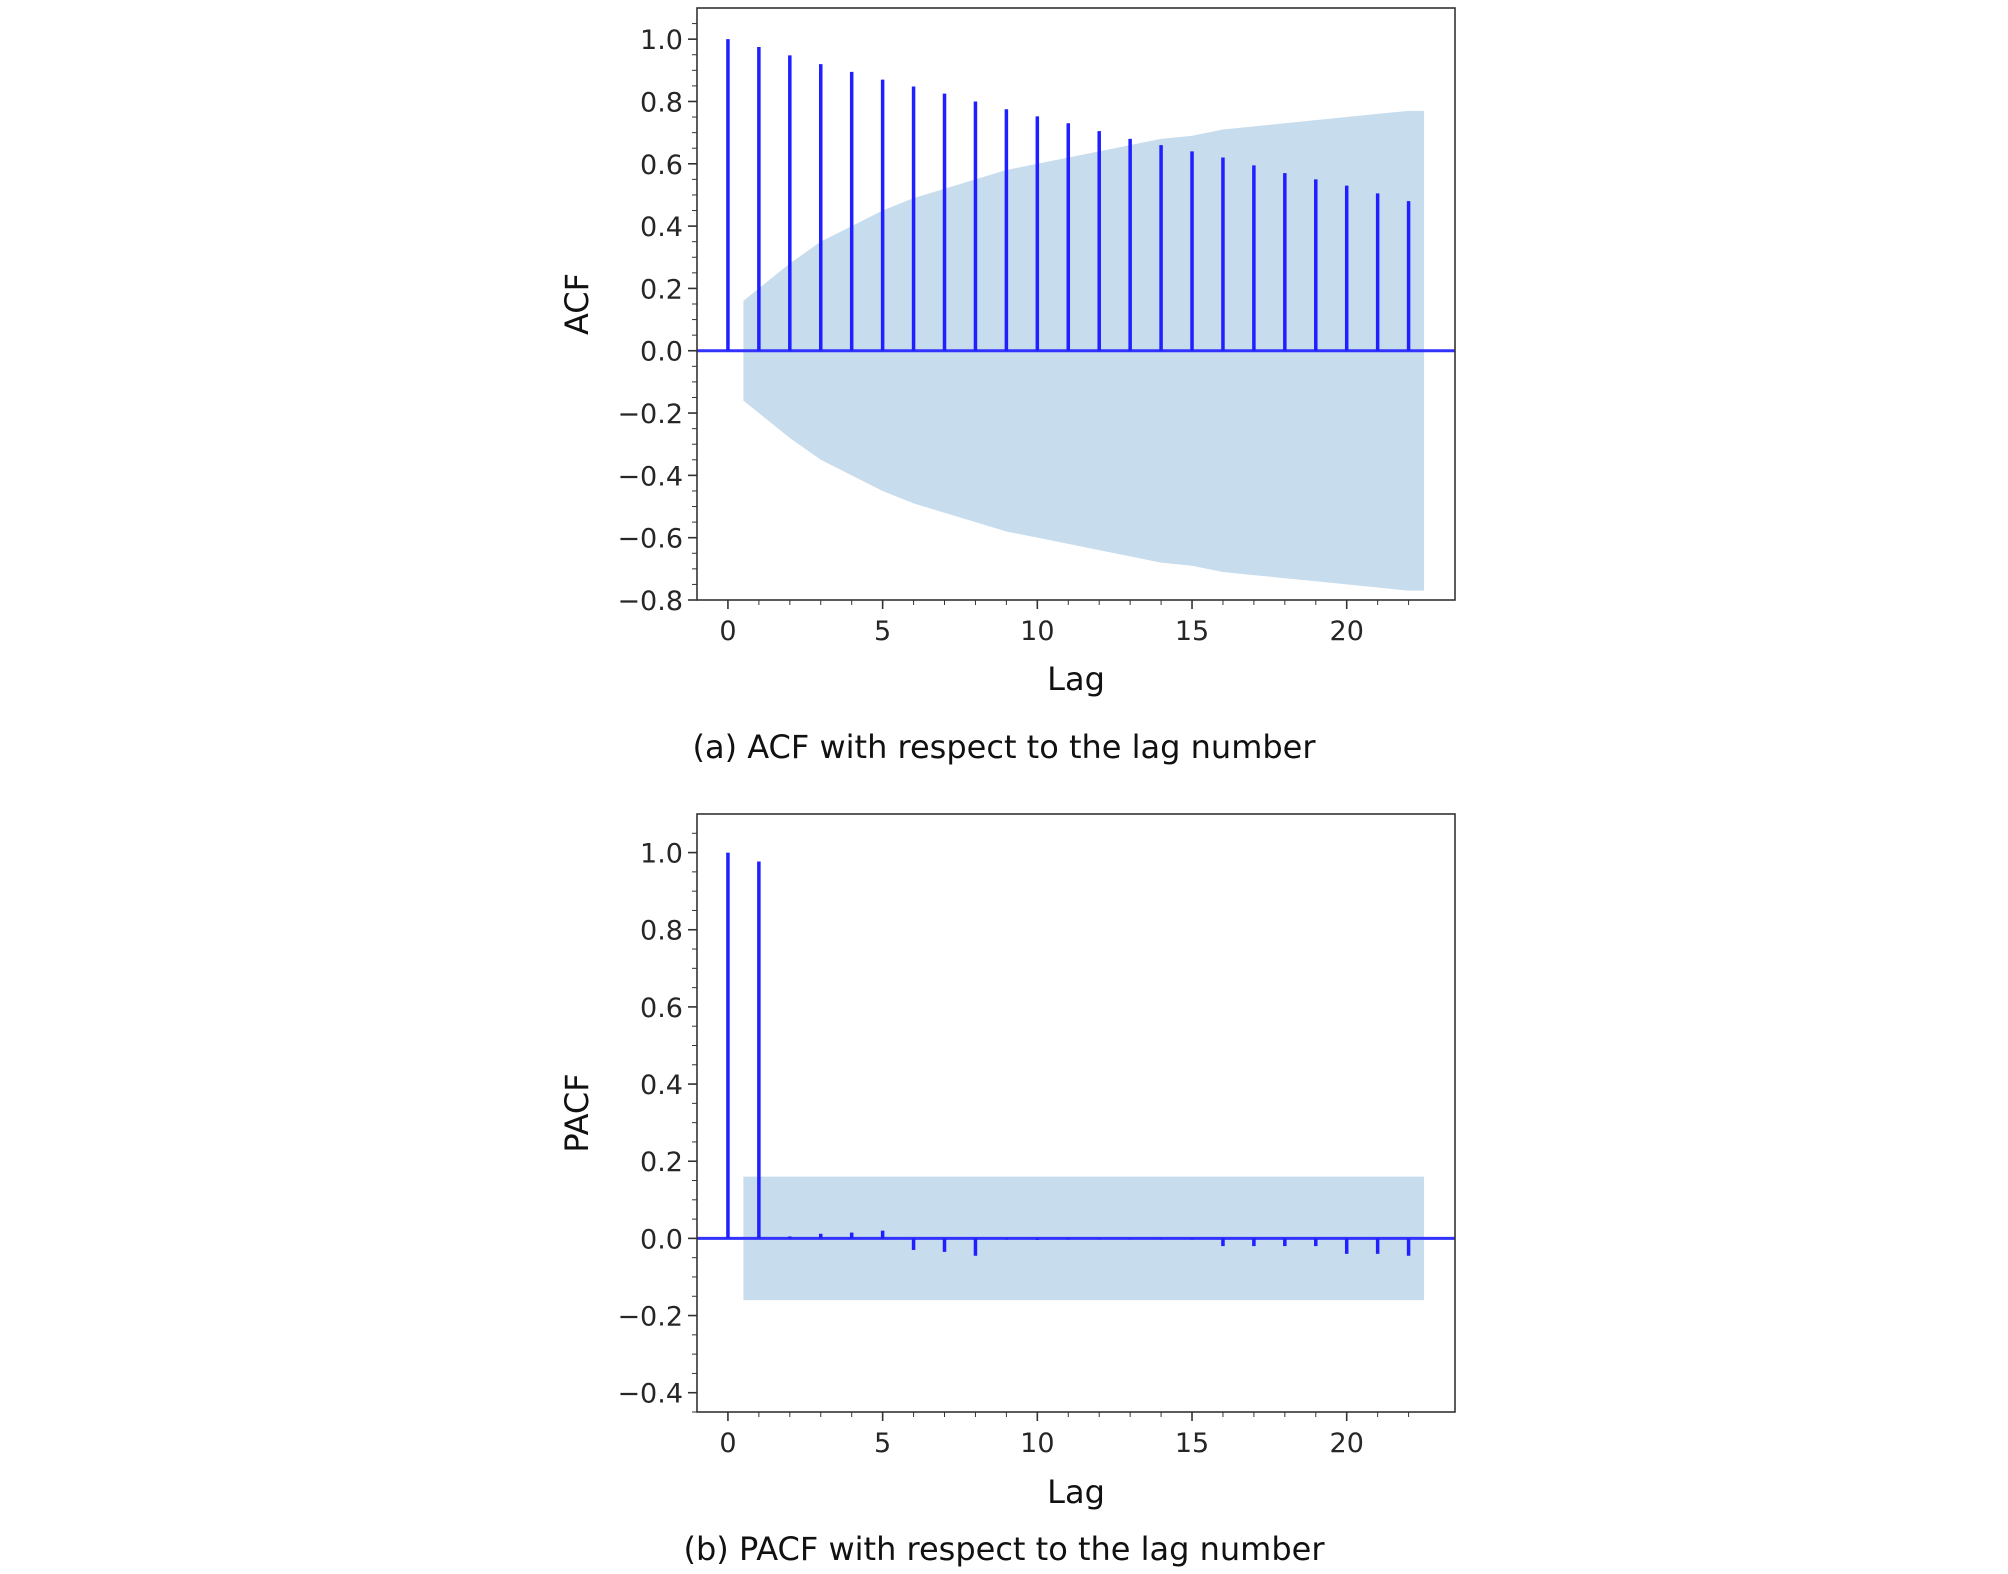  I want to click on y-tick-label: −0.8, so click(650, 601).